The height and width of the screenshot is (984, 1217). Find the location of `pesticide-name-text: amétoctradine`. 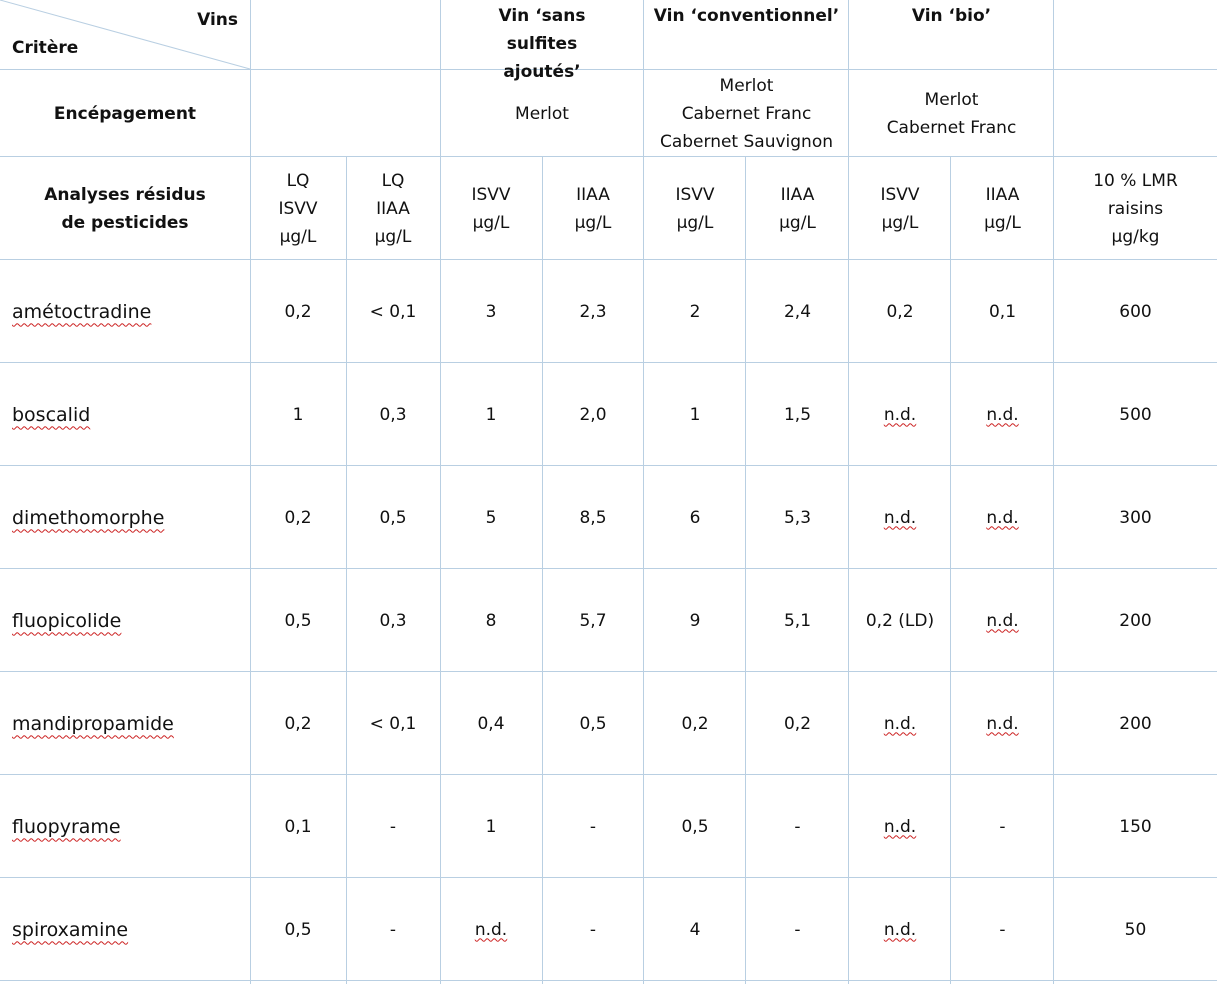

pesticide-name-text: amétoctradine is located at coordinates (82, 311).